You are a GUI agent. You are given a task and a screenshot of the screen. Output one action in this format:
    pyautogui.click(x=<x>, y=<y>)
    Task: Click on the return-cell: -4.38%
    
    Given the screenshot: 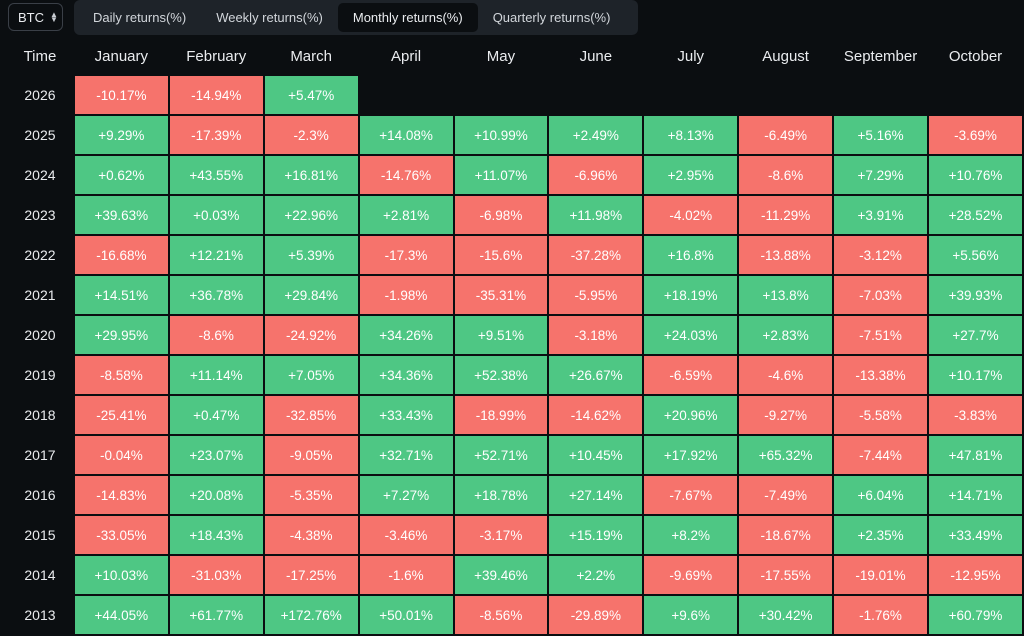 What is the action you would take?
    pyautogui.click(x=311, y=535)
    